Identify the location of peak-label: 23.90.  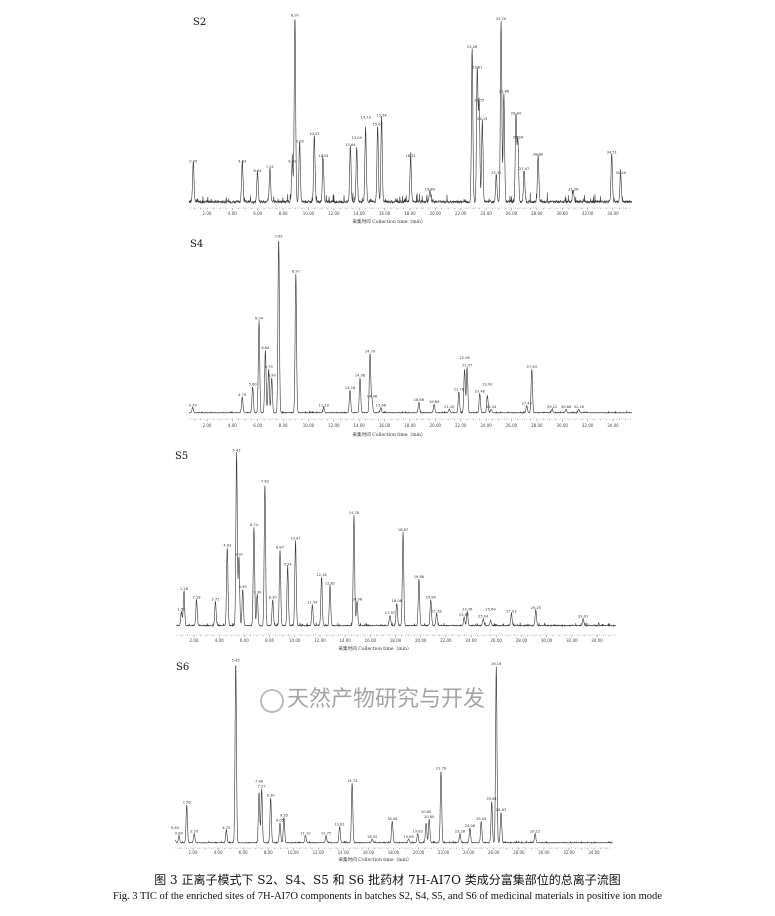
(487, 384).